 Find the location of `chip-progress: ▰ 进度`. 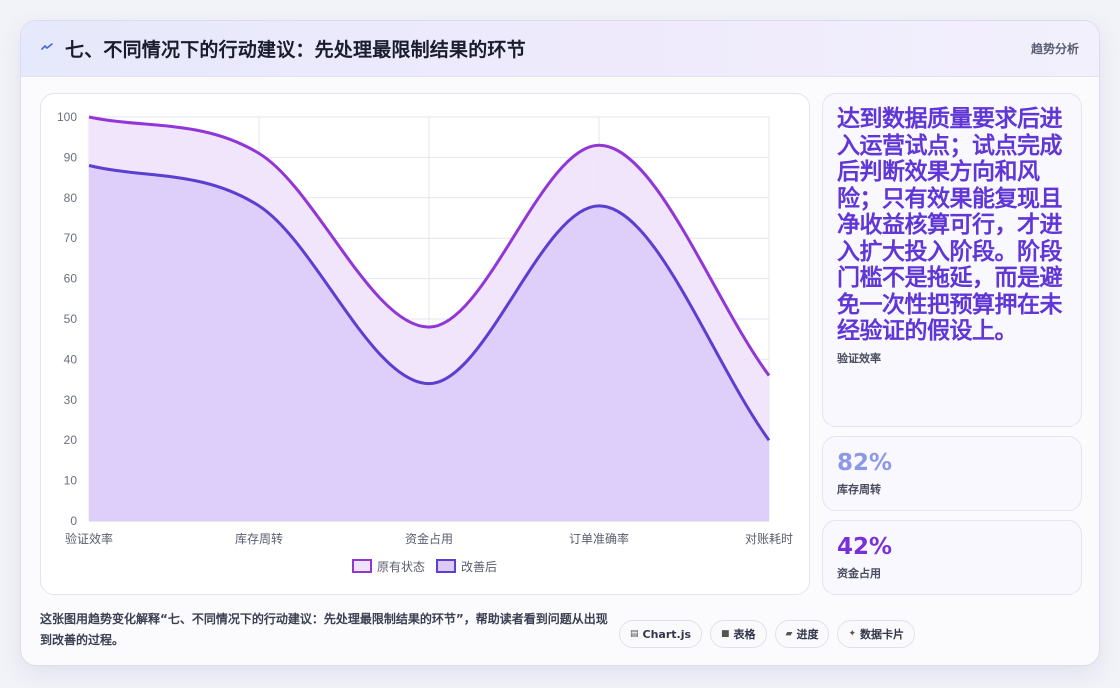

chip-progress: ▰ 进度 is located at coordinates (802, 634).